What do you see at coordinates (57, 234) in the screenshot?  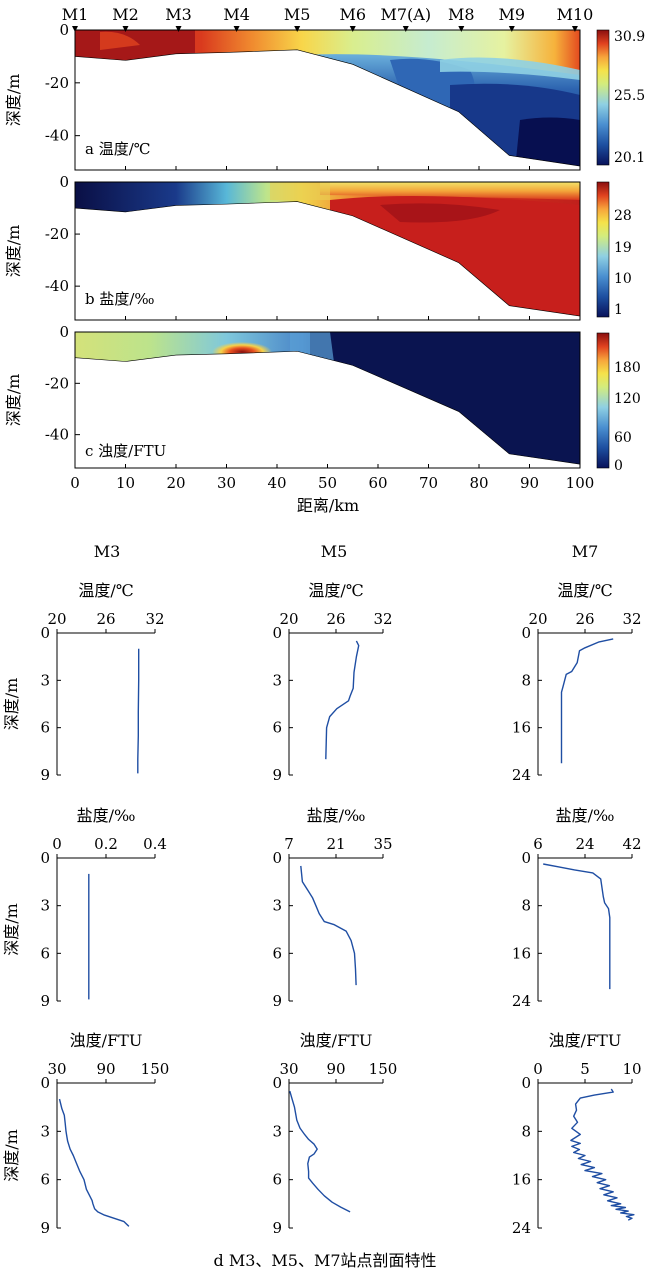 I see `y-tick-label: -20` at bounding box center [57, 234].